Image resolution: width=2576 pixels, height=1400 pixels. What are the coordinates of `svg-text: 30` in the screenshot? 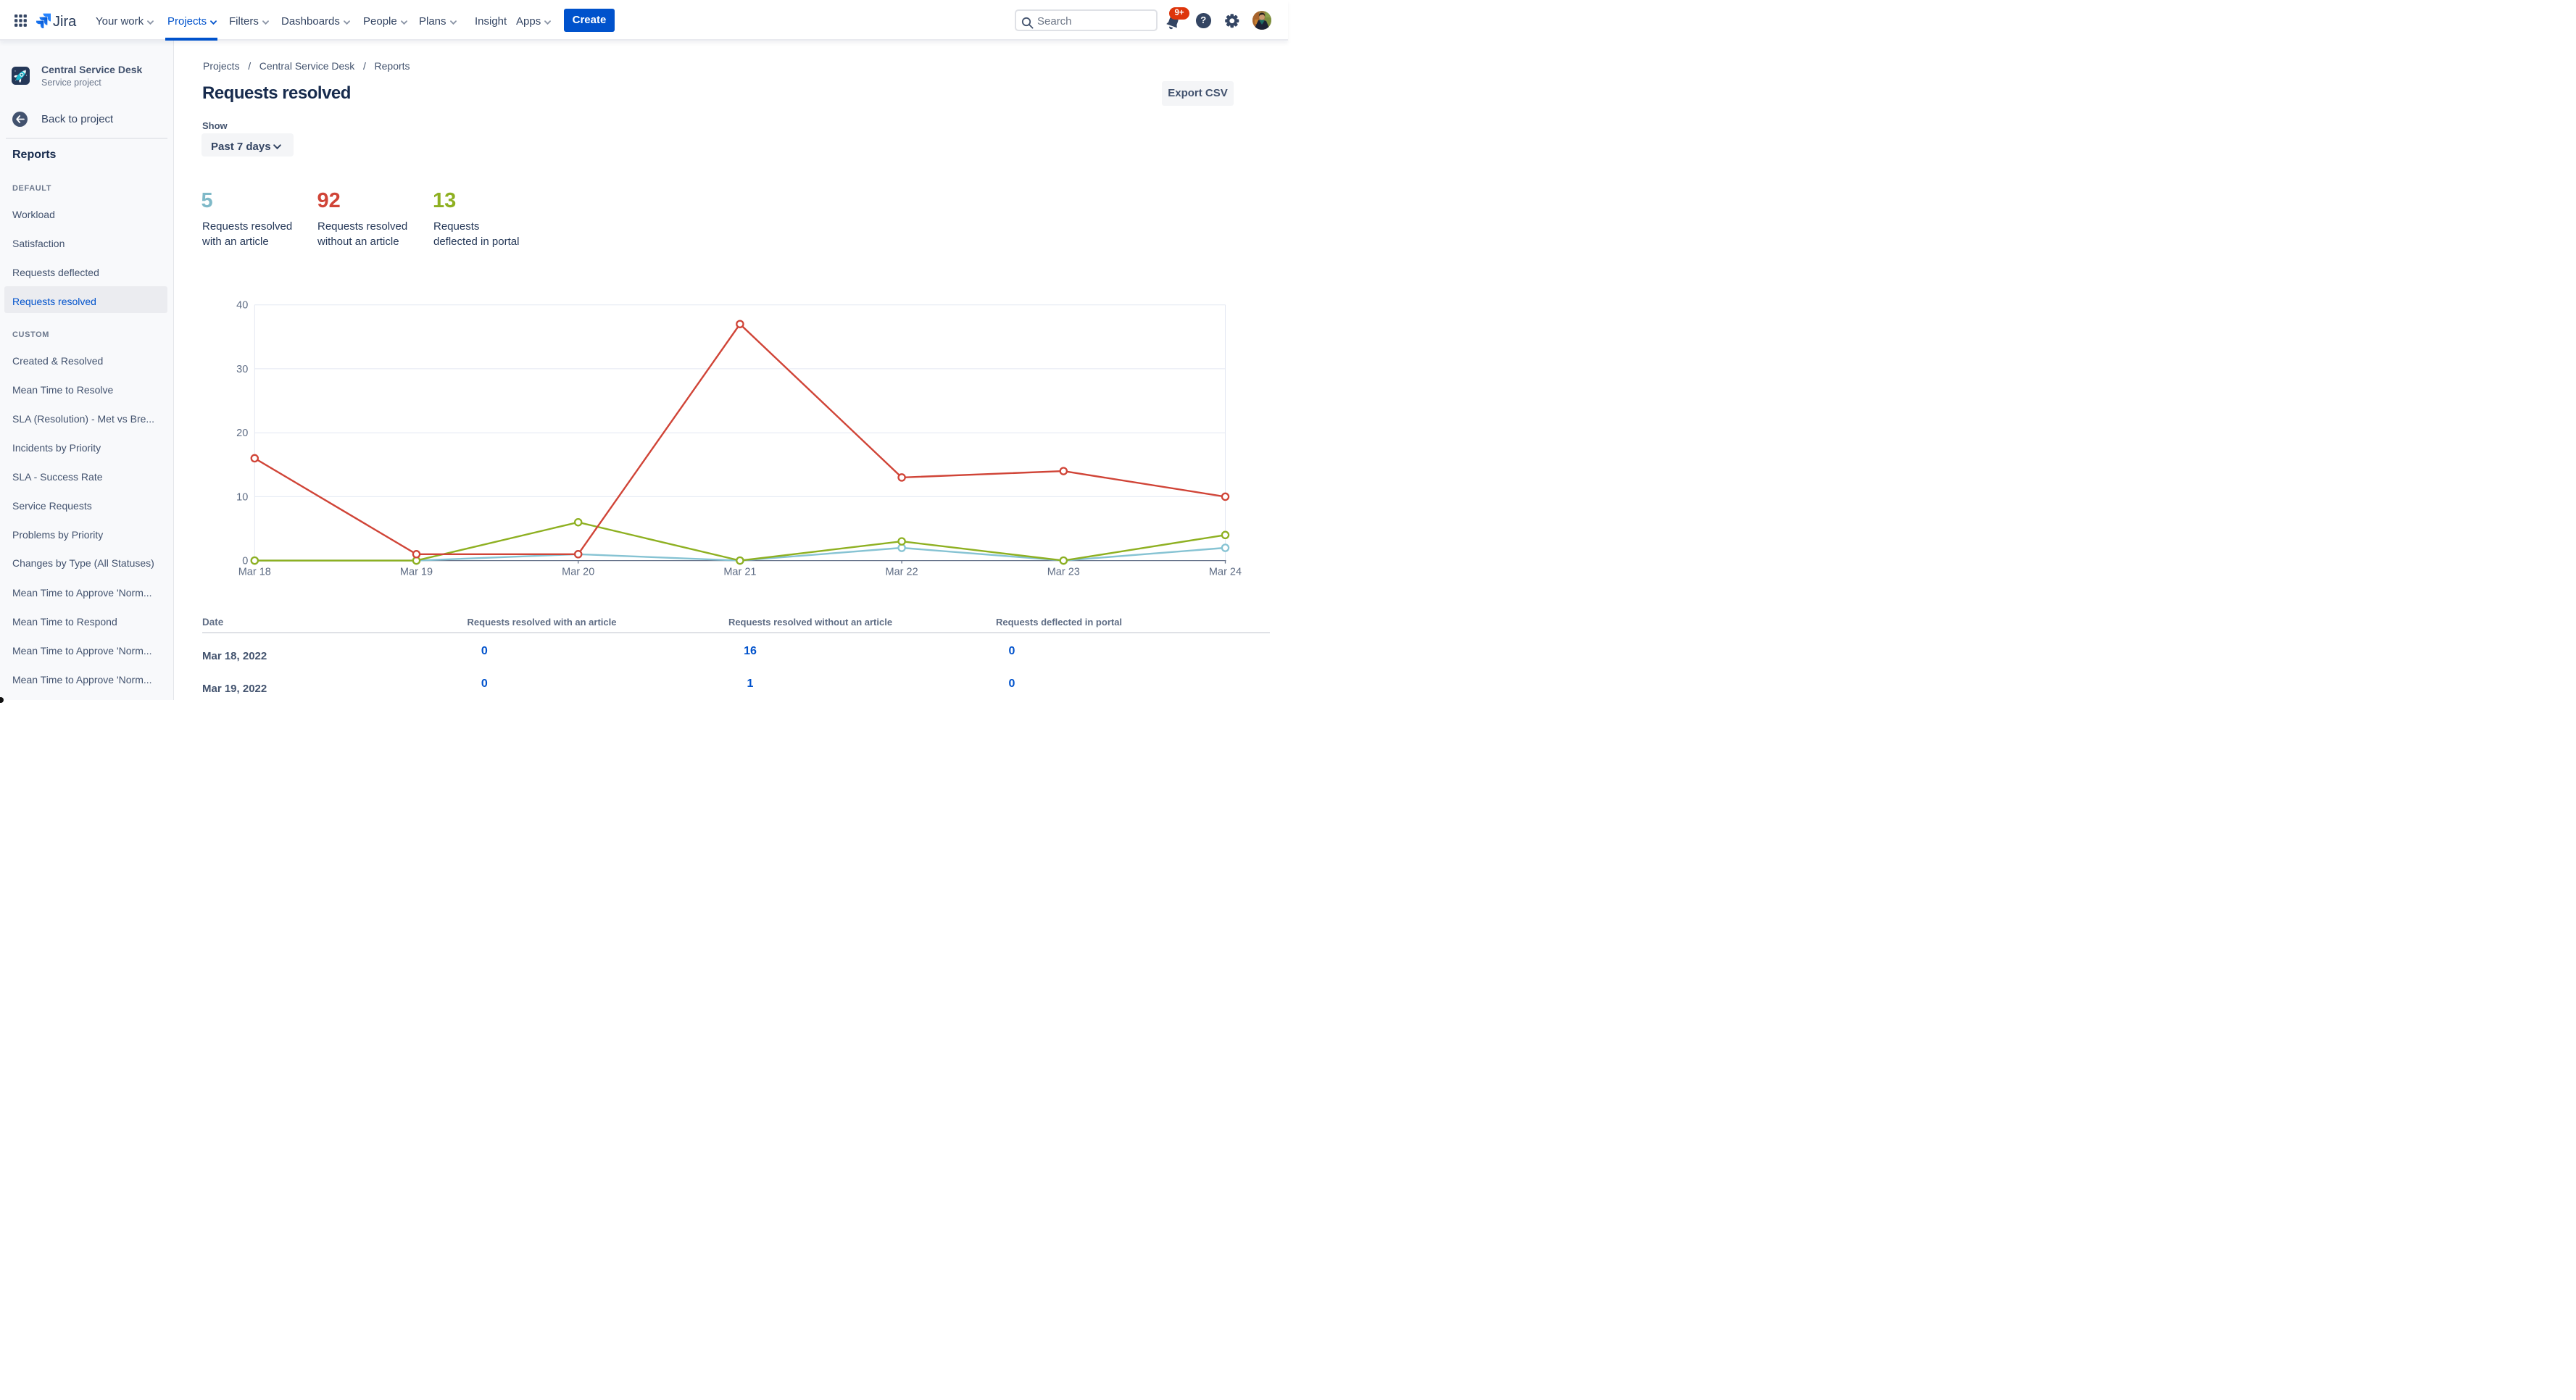 It's located at (242, 369).